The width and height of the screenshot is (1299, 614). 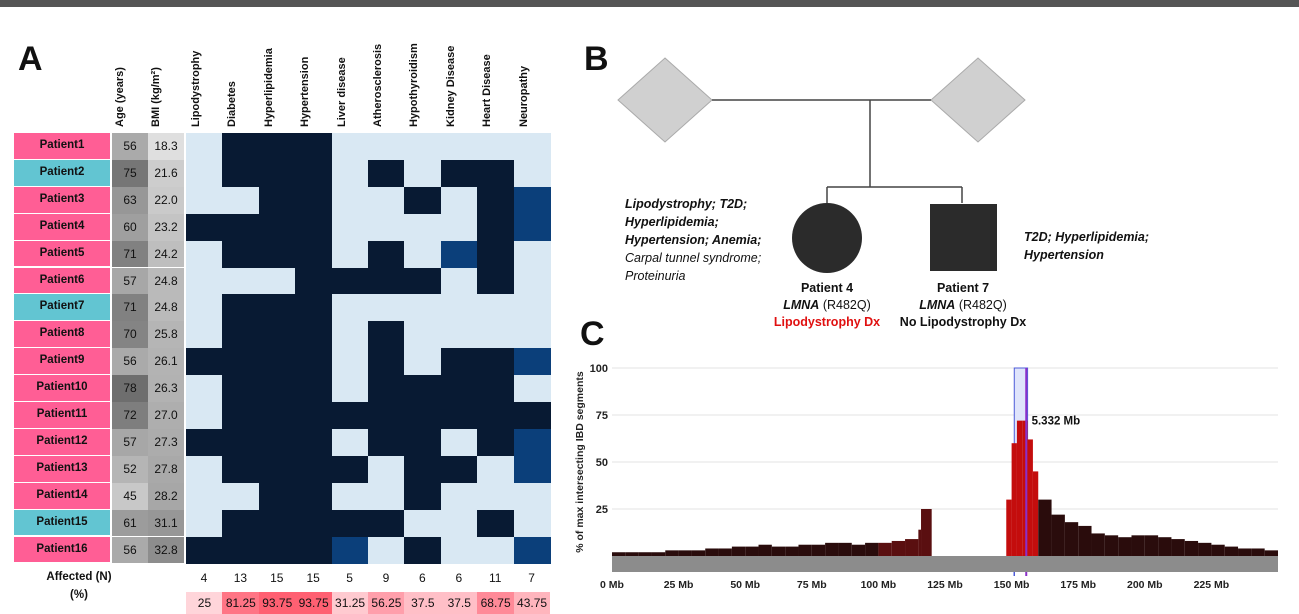 What do you see at coordinates (313, 578) in the screenshot?
I see `affected-count: 15` at bounding box center [313, 578].